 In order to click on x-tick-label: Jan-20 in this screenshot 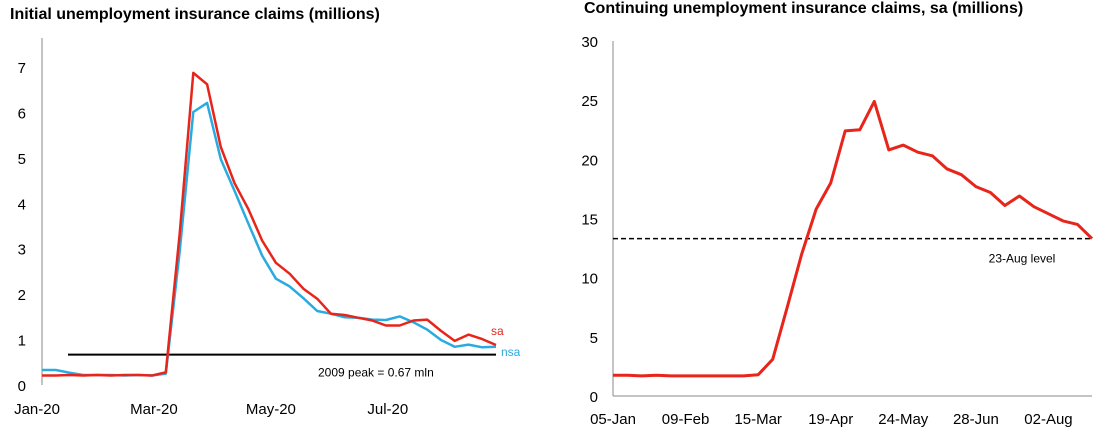, I will do `click(37, 409)`.